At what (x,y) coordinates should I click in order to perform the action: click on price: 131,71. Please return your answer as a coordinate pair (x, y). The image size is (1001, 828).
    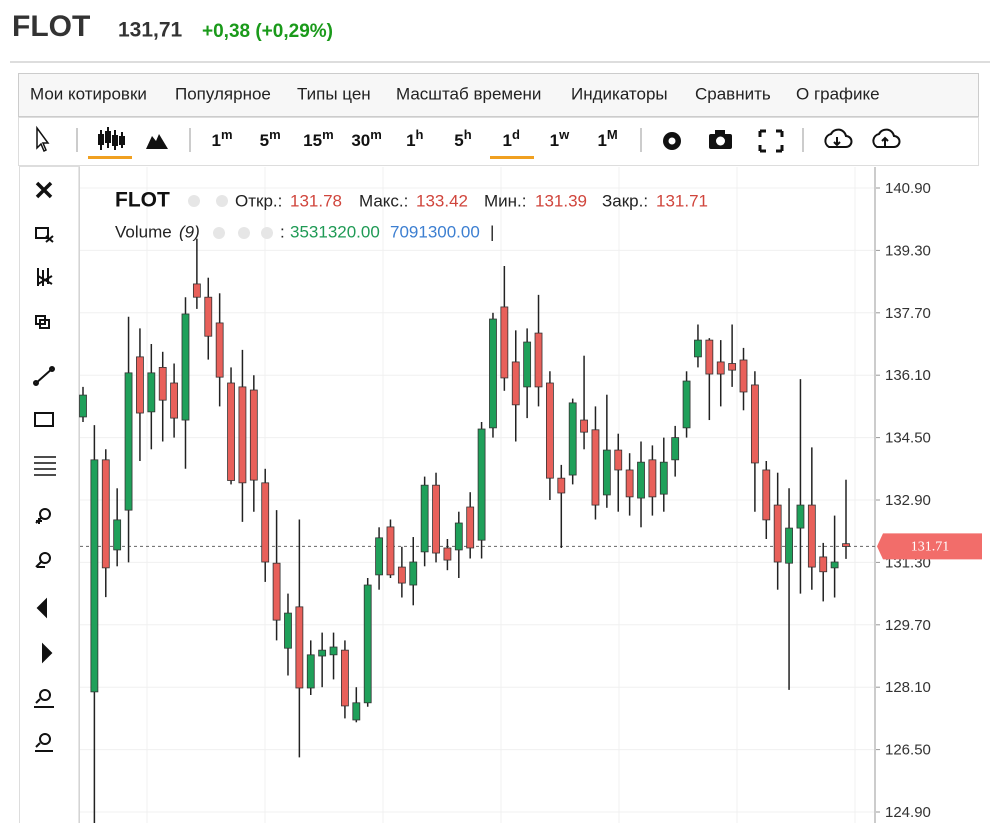
    Looking at the image, I should click on (150, 30).